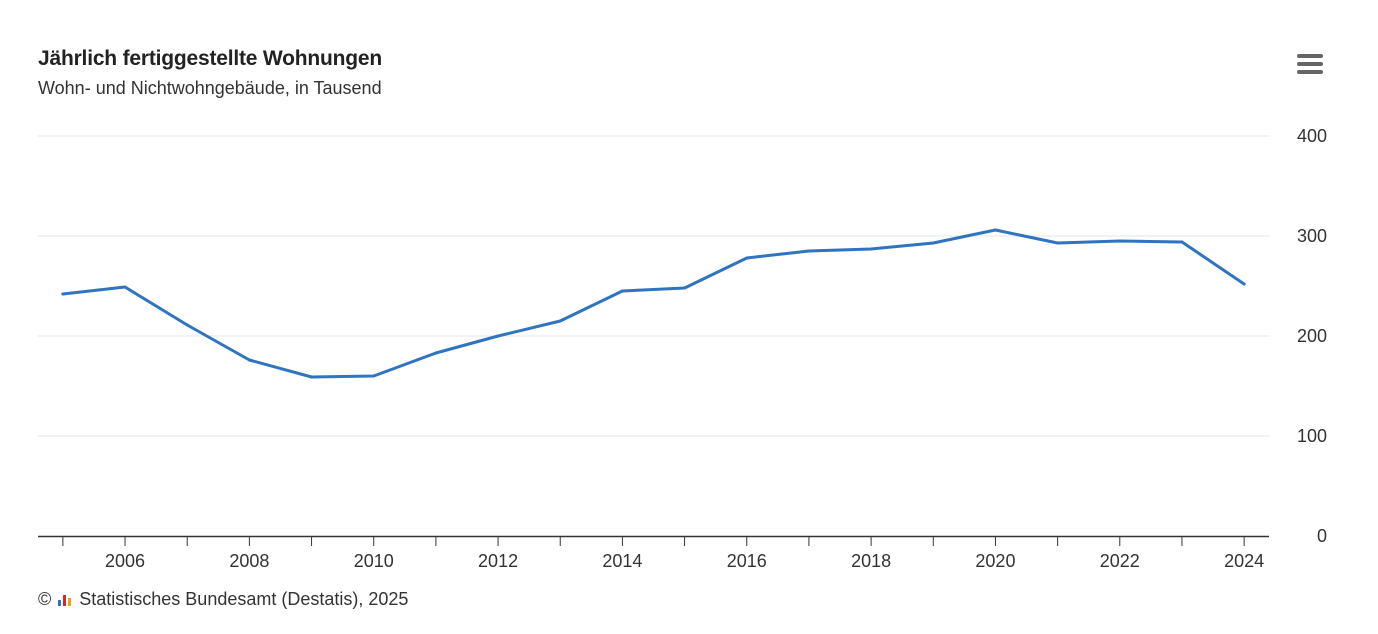  Describe the element at coordinates (685, 288) in the screenshot. I see `data-point-2015` at that location.